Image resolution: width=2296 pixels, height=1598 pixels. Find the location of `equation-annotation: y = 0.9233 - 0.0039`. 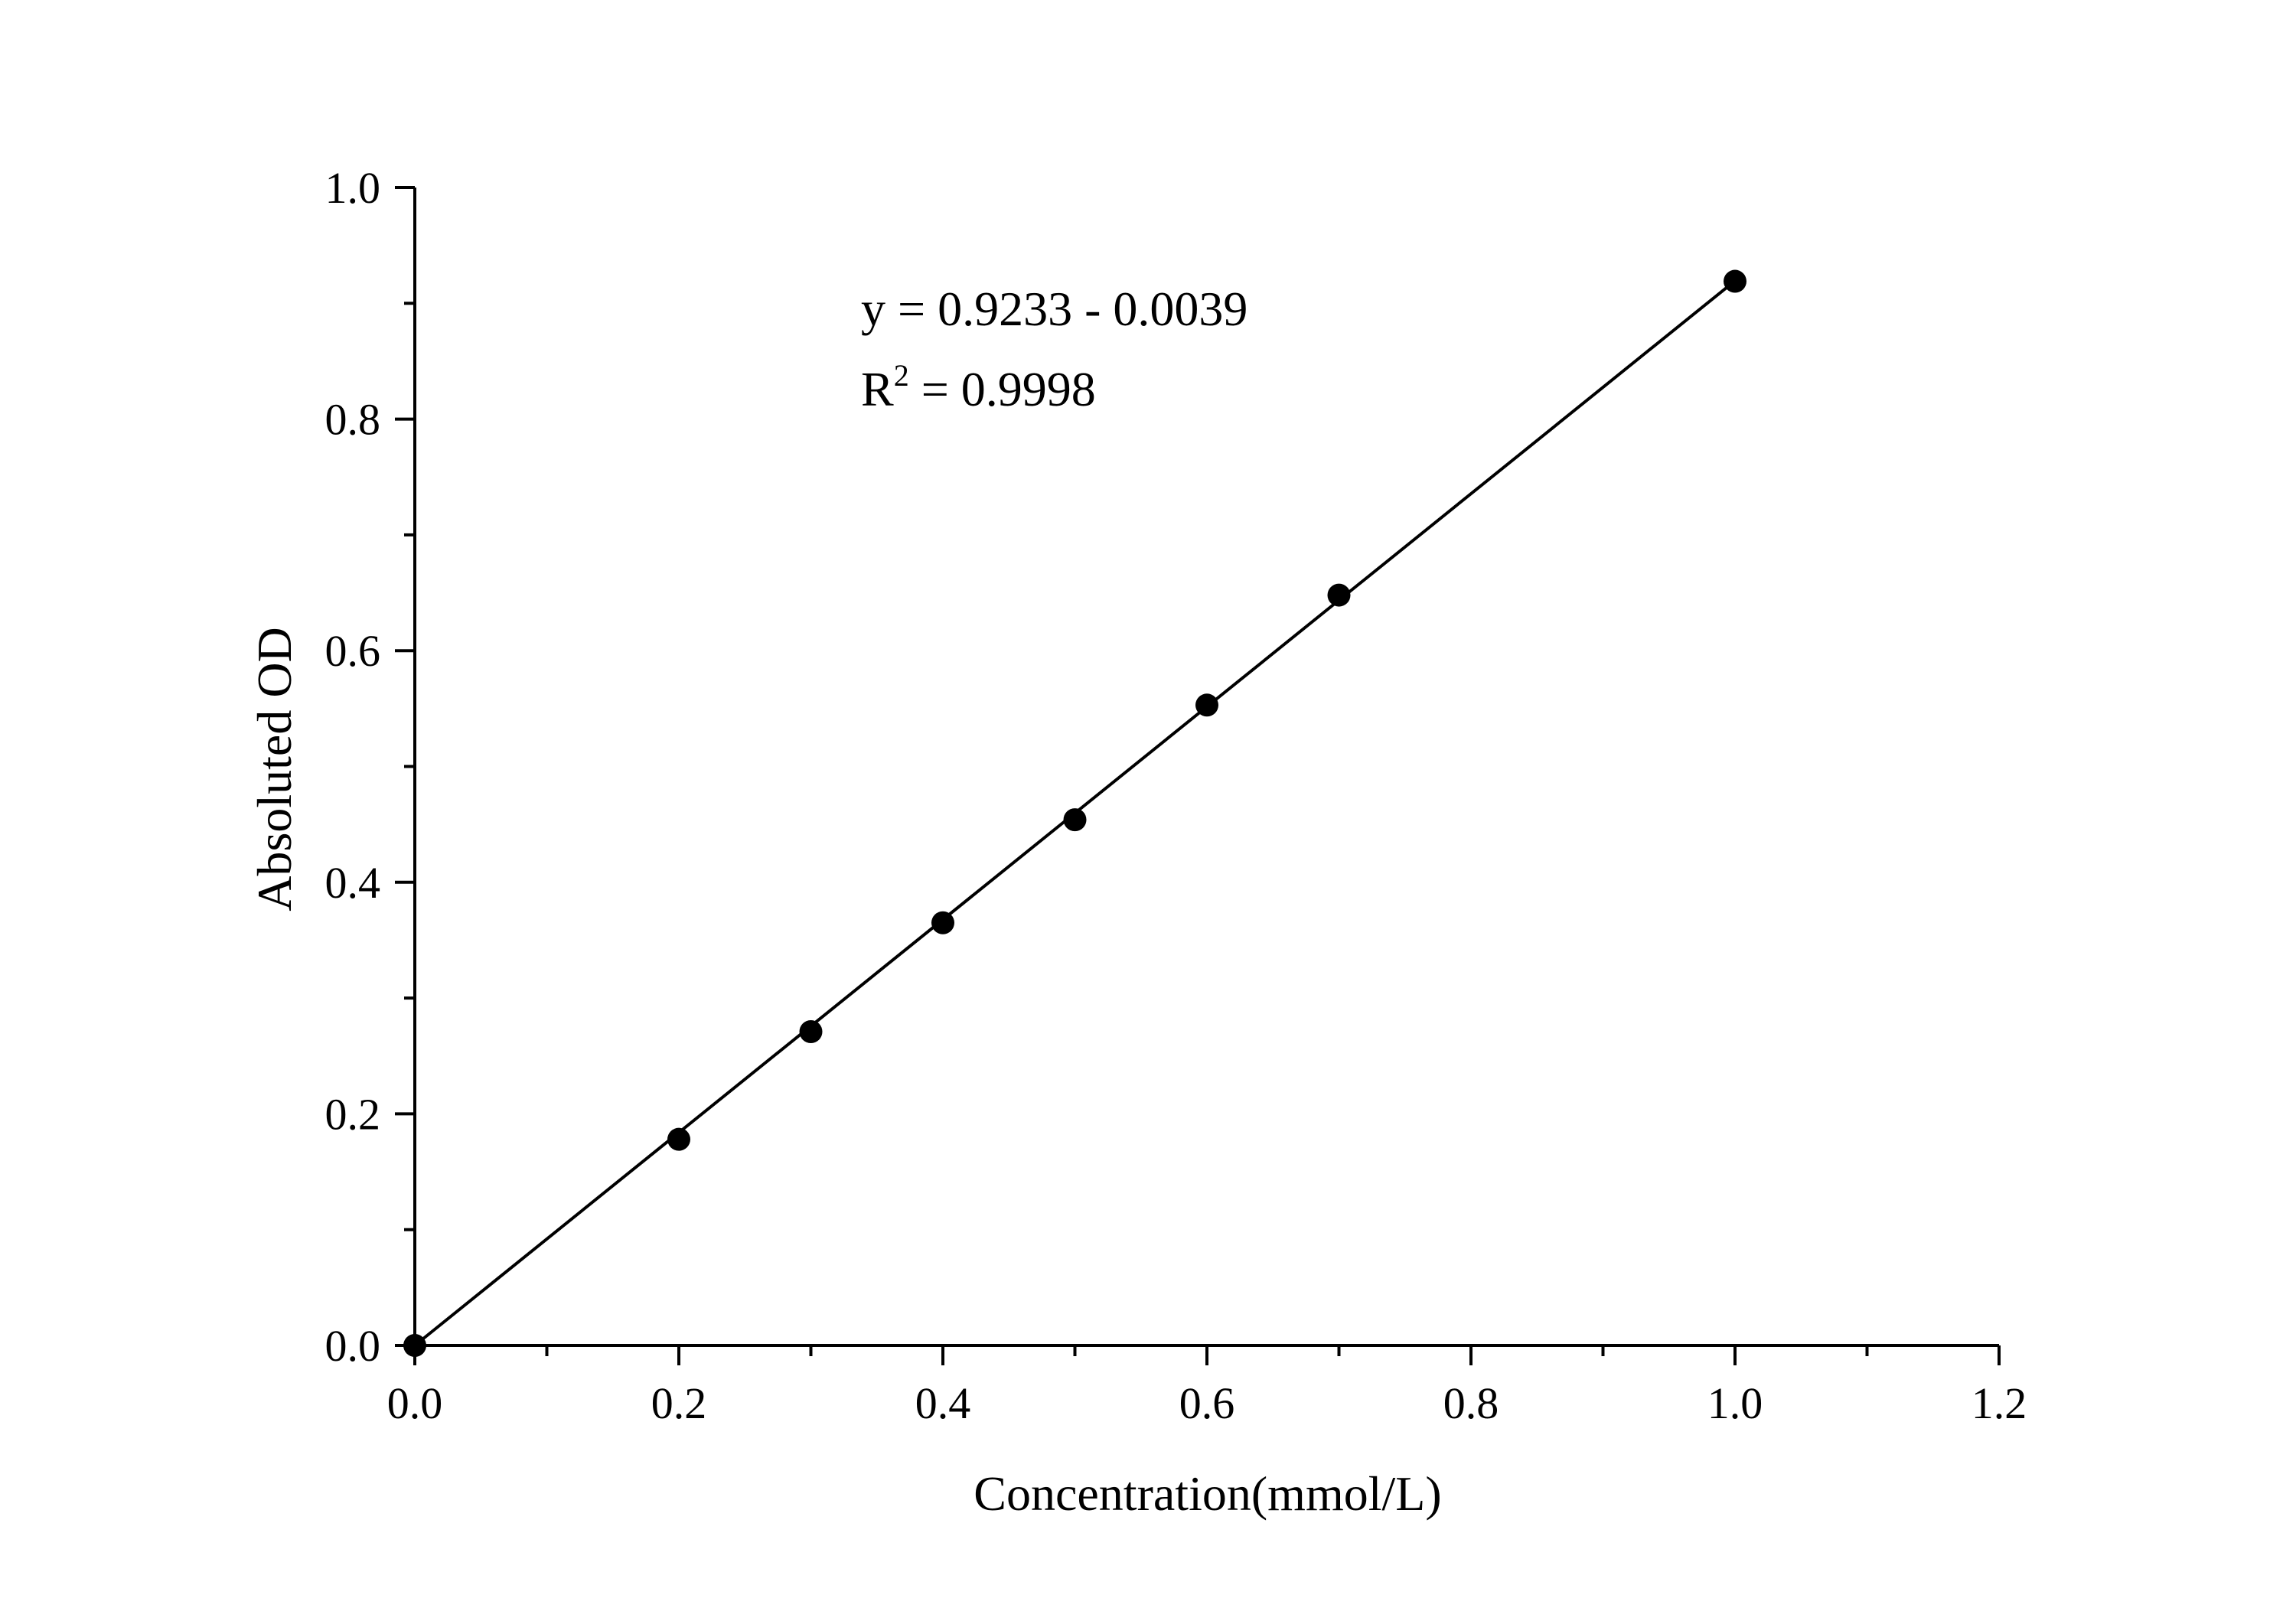

equation-annotation: y = 0.9233 - 0.0039 is located at coordinates (1054, 309).